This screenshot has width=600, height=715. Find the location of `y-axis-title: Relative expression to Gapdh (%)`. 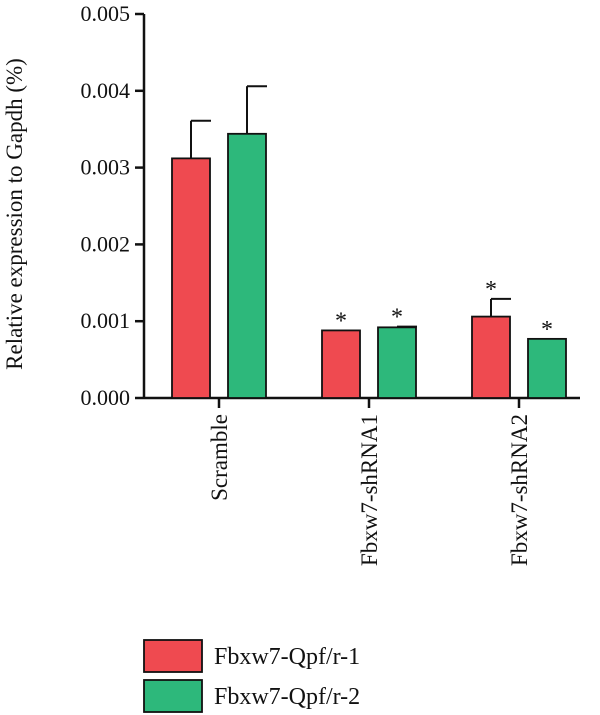

y-axis-title: Relative expression to Gapdh (%) is located at coordinates (14, 214).